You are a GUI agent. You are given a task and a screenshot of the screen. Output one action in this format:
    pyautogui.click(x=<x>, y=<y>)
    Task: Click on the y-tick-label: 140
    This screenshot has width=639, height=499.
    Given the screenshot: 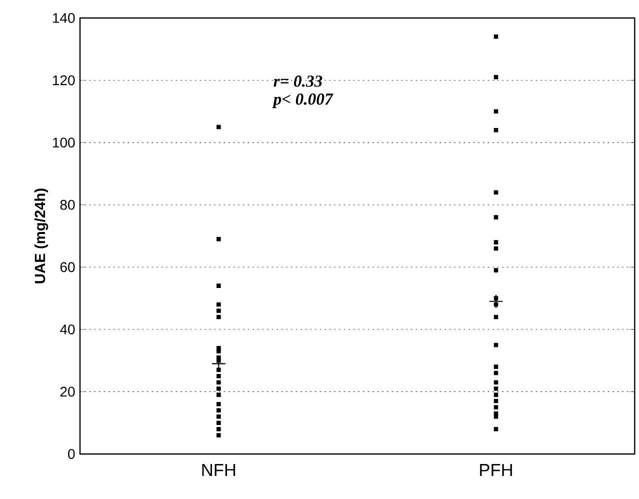 What is the action you would take?
    pyautogui.click(x=64, y=18)
    